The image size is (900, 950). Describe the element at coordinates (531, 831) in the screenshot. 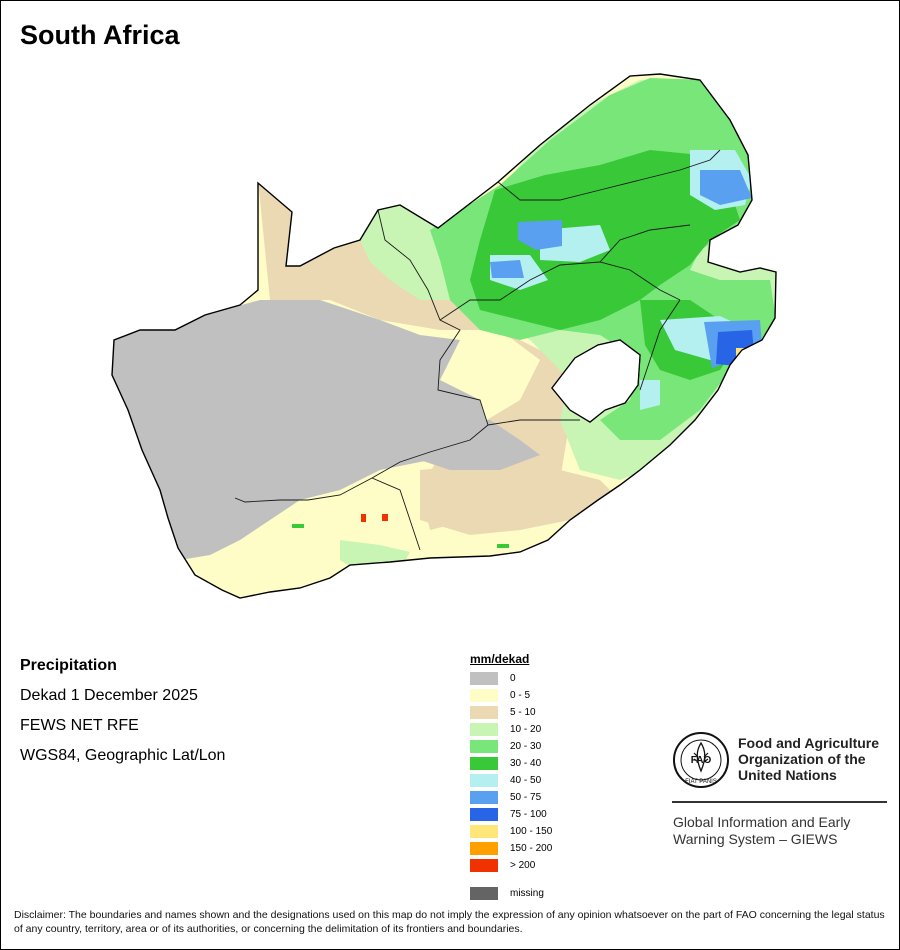

I see `legend-label: 100 - 150` at that location.